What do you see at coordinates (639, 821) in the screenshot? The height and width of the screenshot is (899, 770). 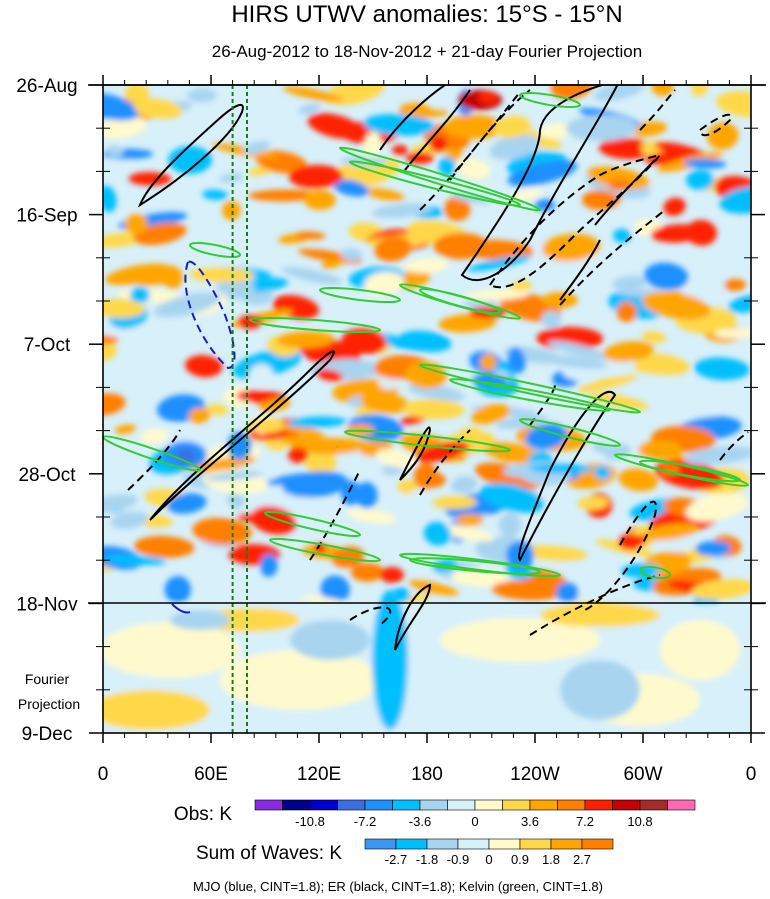 I see `obs-colorbar-tick: 10.8` at bounding box center [639, 821].